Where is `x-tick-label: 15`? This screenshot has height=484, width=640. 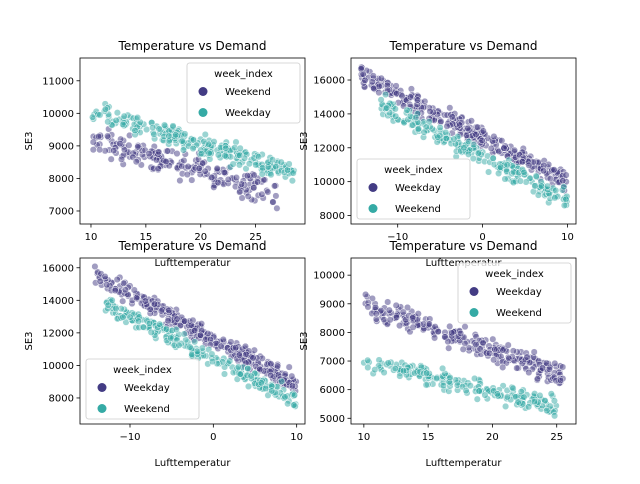 x-tick-label: 15 is located at coordinates (428, 437).